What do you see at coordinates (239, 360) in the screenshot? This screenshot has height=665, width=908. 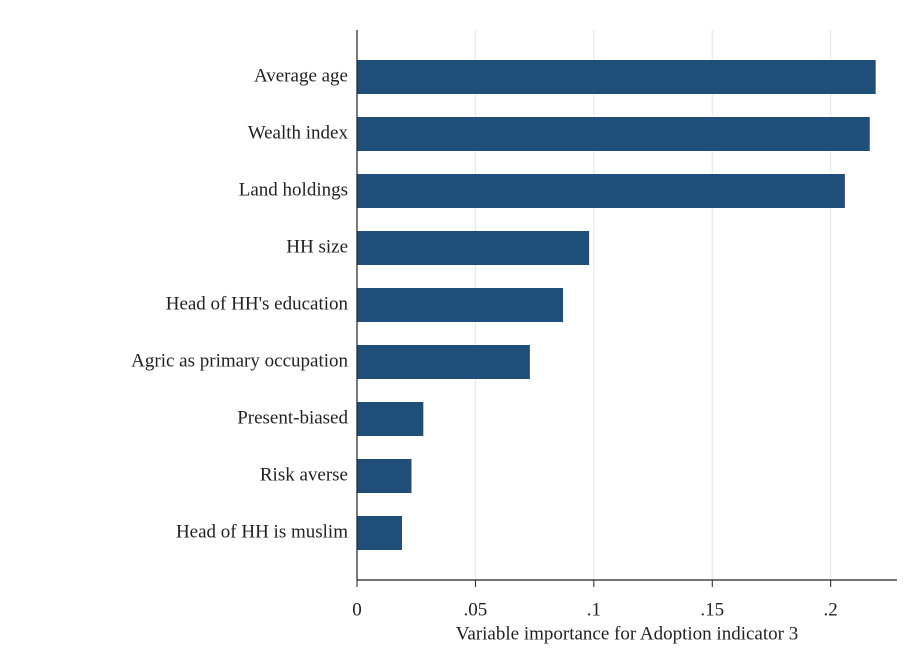 I see `y-tick-label: Agric as primary occupation` at bounding box center [239, 360].